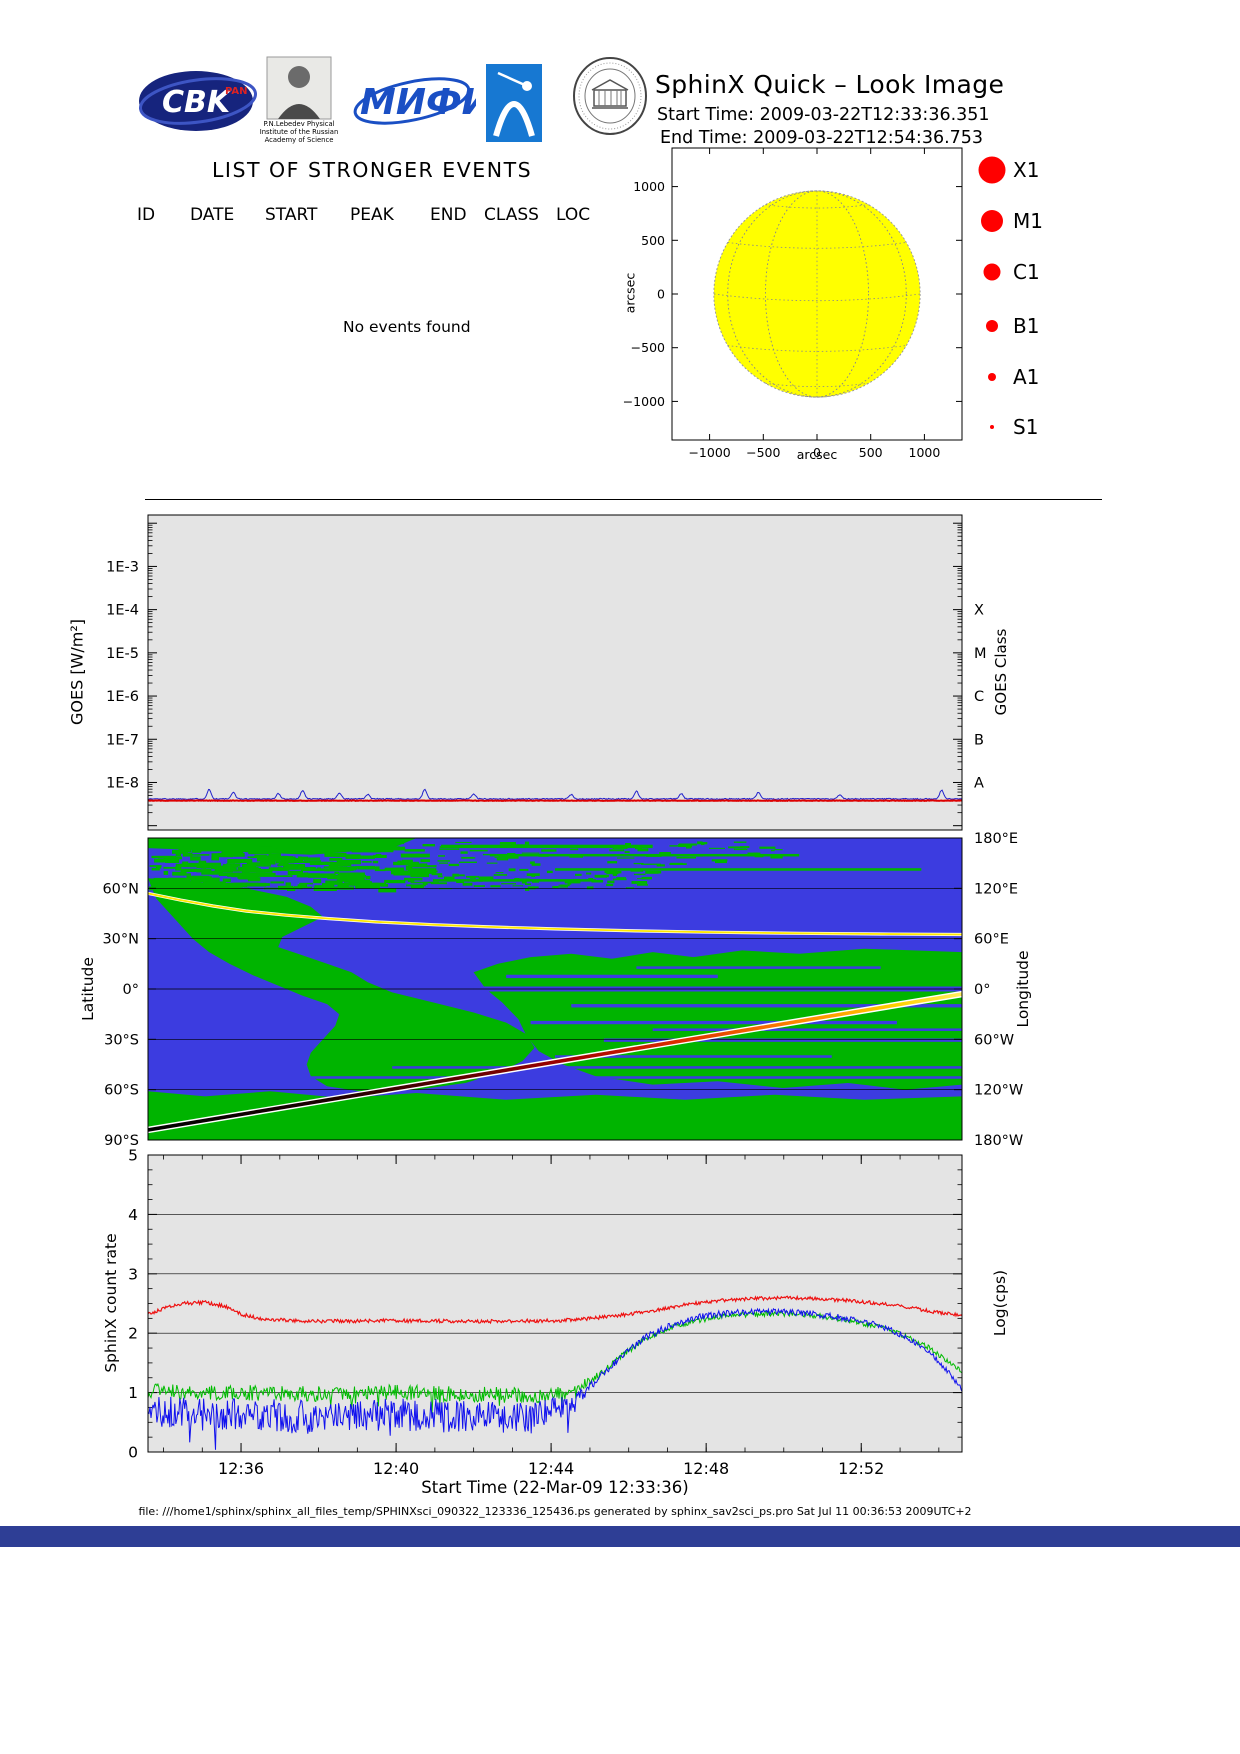 The width and height of the screenshot is (1240, 1754). Describe the element at coordinates (980, 654) in the screenshot. I see `svg-text: M` at that location.